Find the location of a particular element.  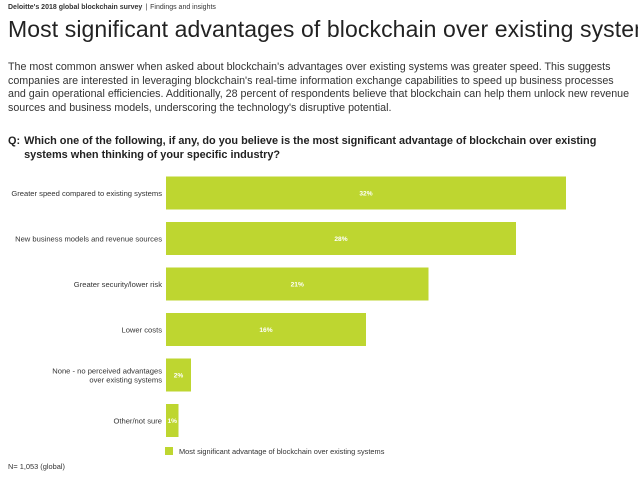

value-label-4: 16% is located at coordinates (265, 330).